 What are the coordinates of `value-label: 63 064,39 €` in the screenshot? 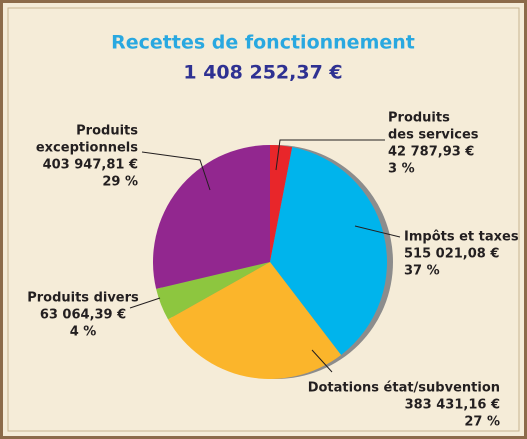 It's located at (83, 315).